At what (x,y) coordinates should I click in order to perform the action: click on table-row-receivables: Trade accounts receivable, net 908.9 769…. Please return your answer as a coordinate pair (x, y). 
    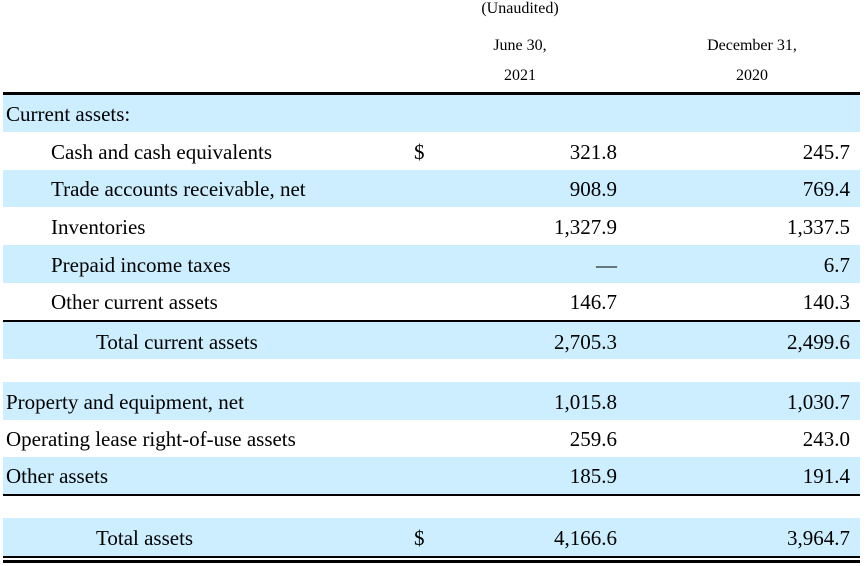
    Looking at the image, I should click on (431, 188).